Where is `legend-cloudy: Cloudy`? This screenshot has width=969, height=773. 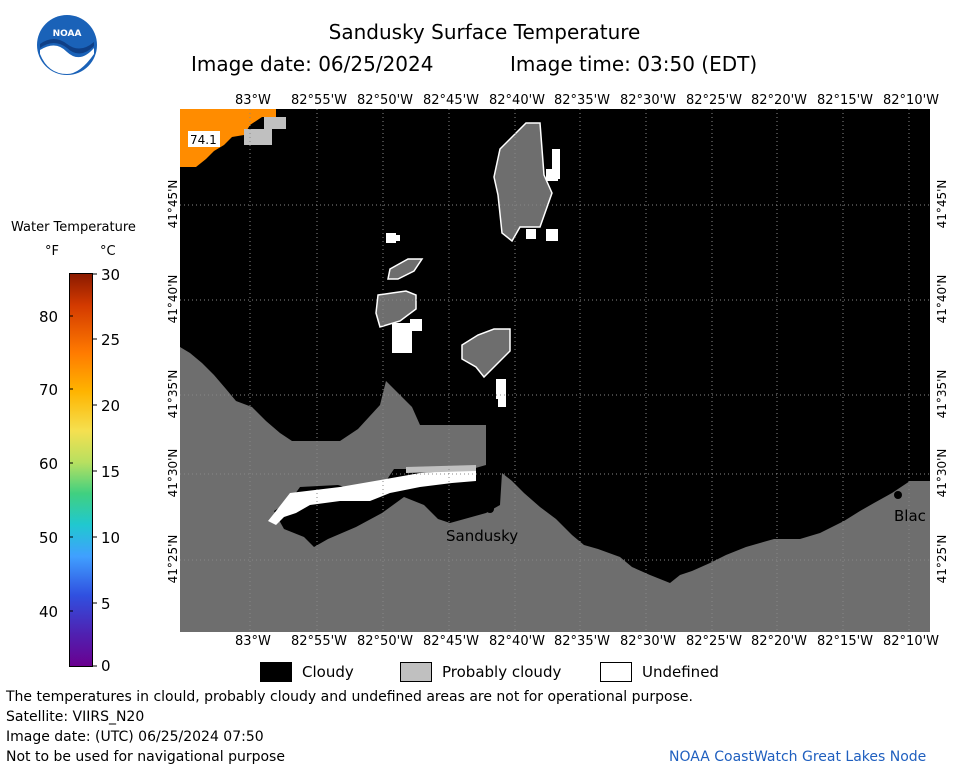 legend-cloudy: Cloudy is located at coordinates (307, 672).